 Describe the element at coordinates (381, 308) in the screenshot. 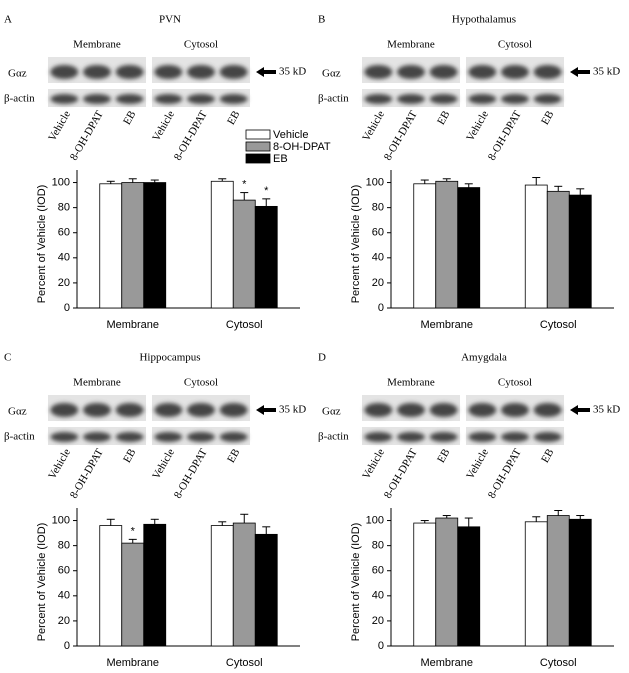

I see `y-tick-label: 0` at that location.